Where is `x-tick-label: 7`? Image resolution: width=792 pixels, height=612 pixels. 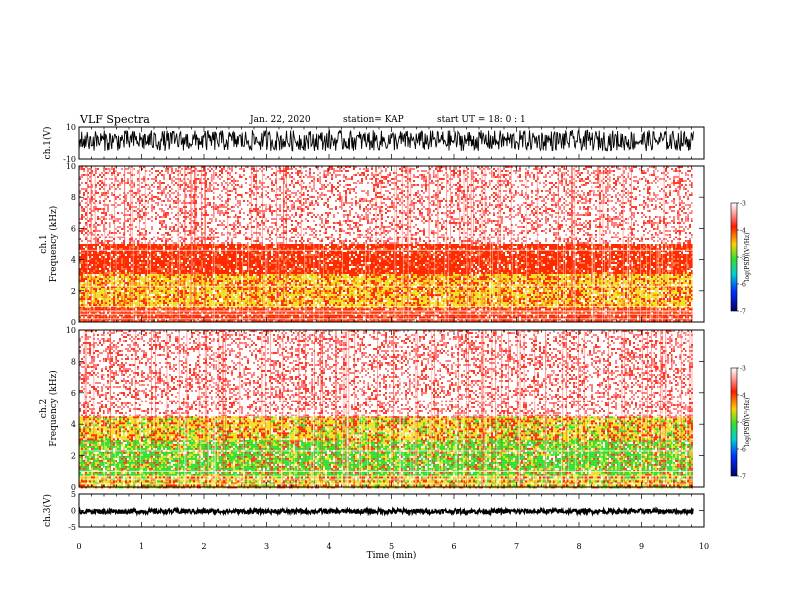 x-tick-label: 7 is located at coordinates (516, 546).